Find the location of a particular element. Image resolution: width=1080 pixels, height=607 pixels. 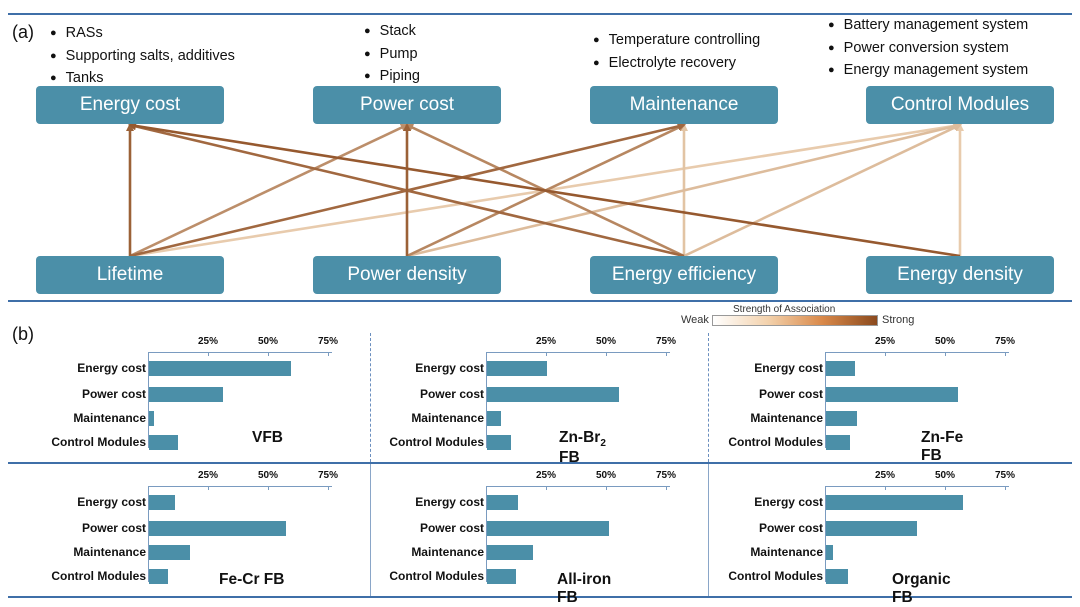

node-power-density: Power density is located at coordinates (407, 275).